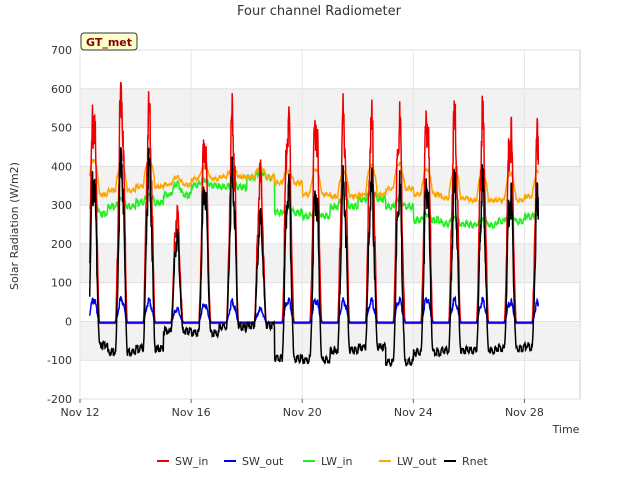 The width and height of the screenshot is (640, 480). Describe the element at coordinates (59, 225) in the screenshot. I see `y-axis-ticks: -200 -100 0 100 200 300 400 500 600 700` at that location.